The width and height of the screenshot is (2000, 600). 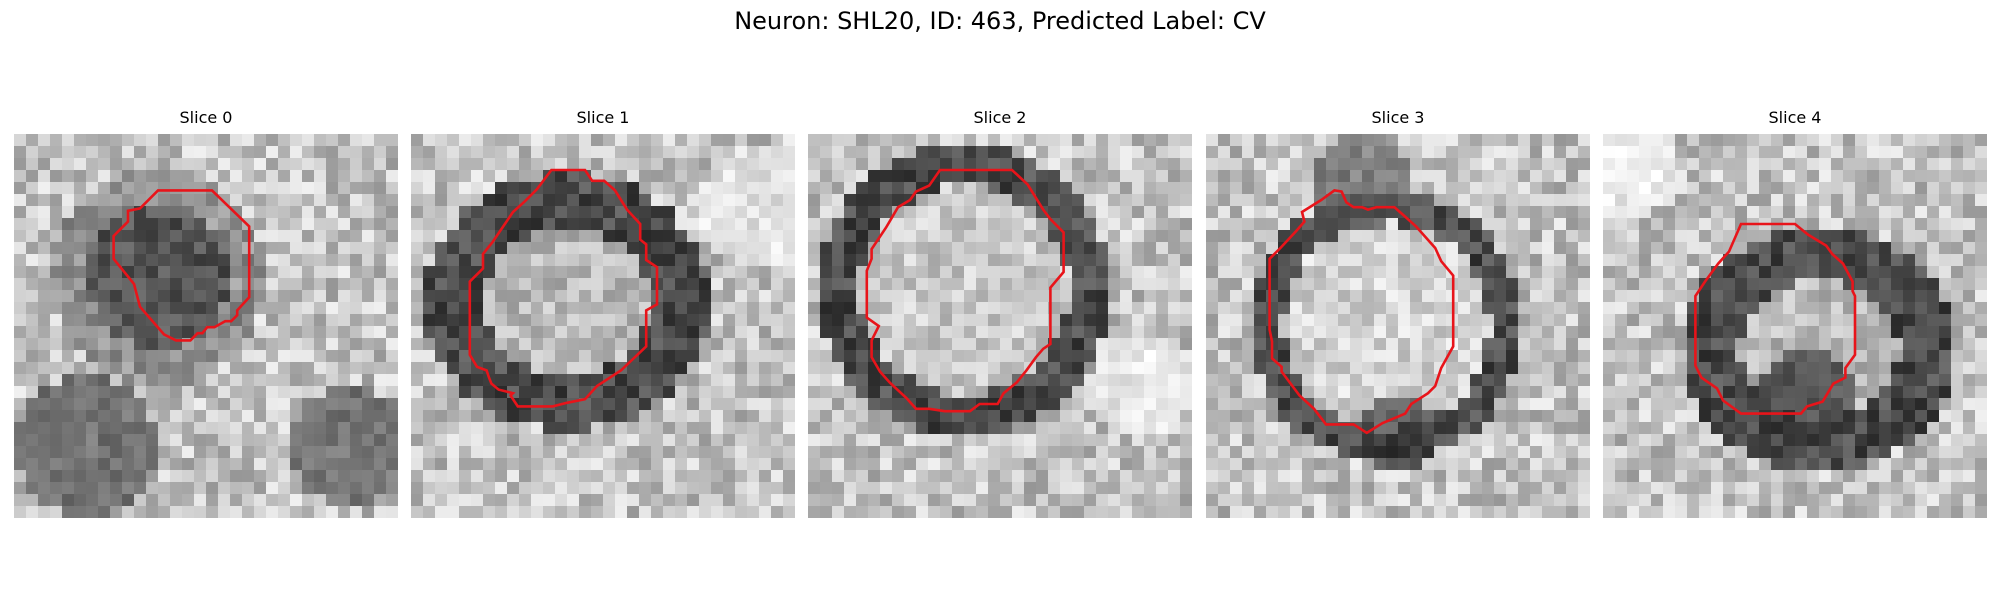 What do you see at coordinates (1000, 117) in the screenshot?
I see `slice-title-2: Slice 2` at bounding box center [1000, 117].